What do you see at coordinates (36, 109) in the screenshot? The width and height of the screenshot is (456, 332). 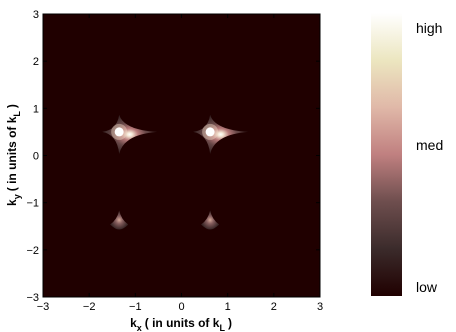 I see `y-tick-label: 1` at bounding box center [36, 109].